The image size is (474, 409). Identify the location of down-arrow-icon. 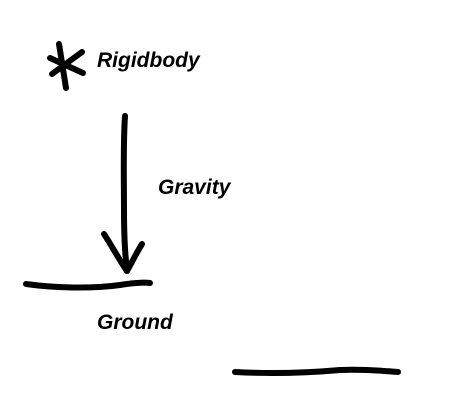
(123, 193).